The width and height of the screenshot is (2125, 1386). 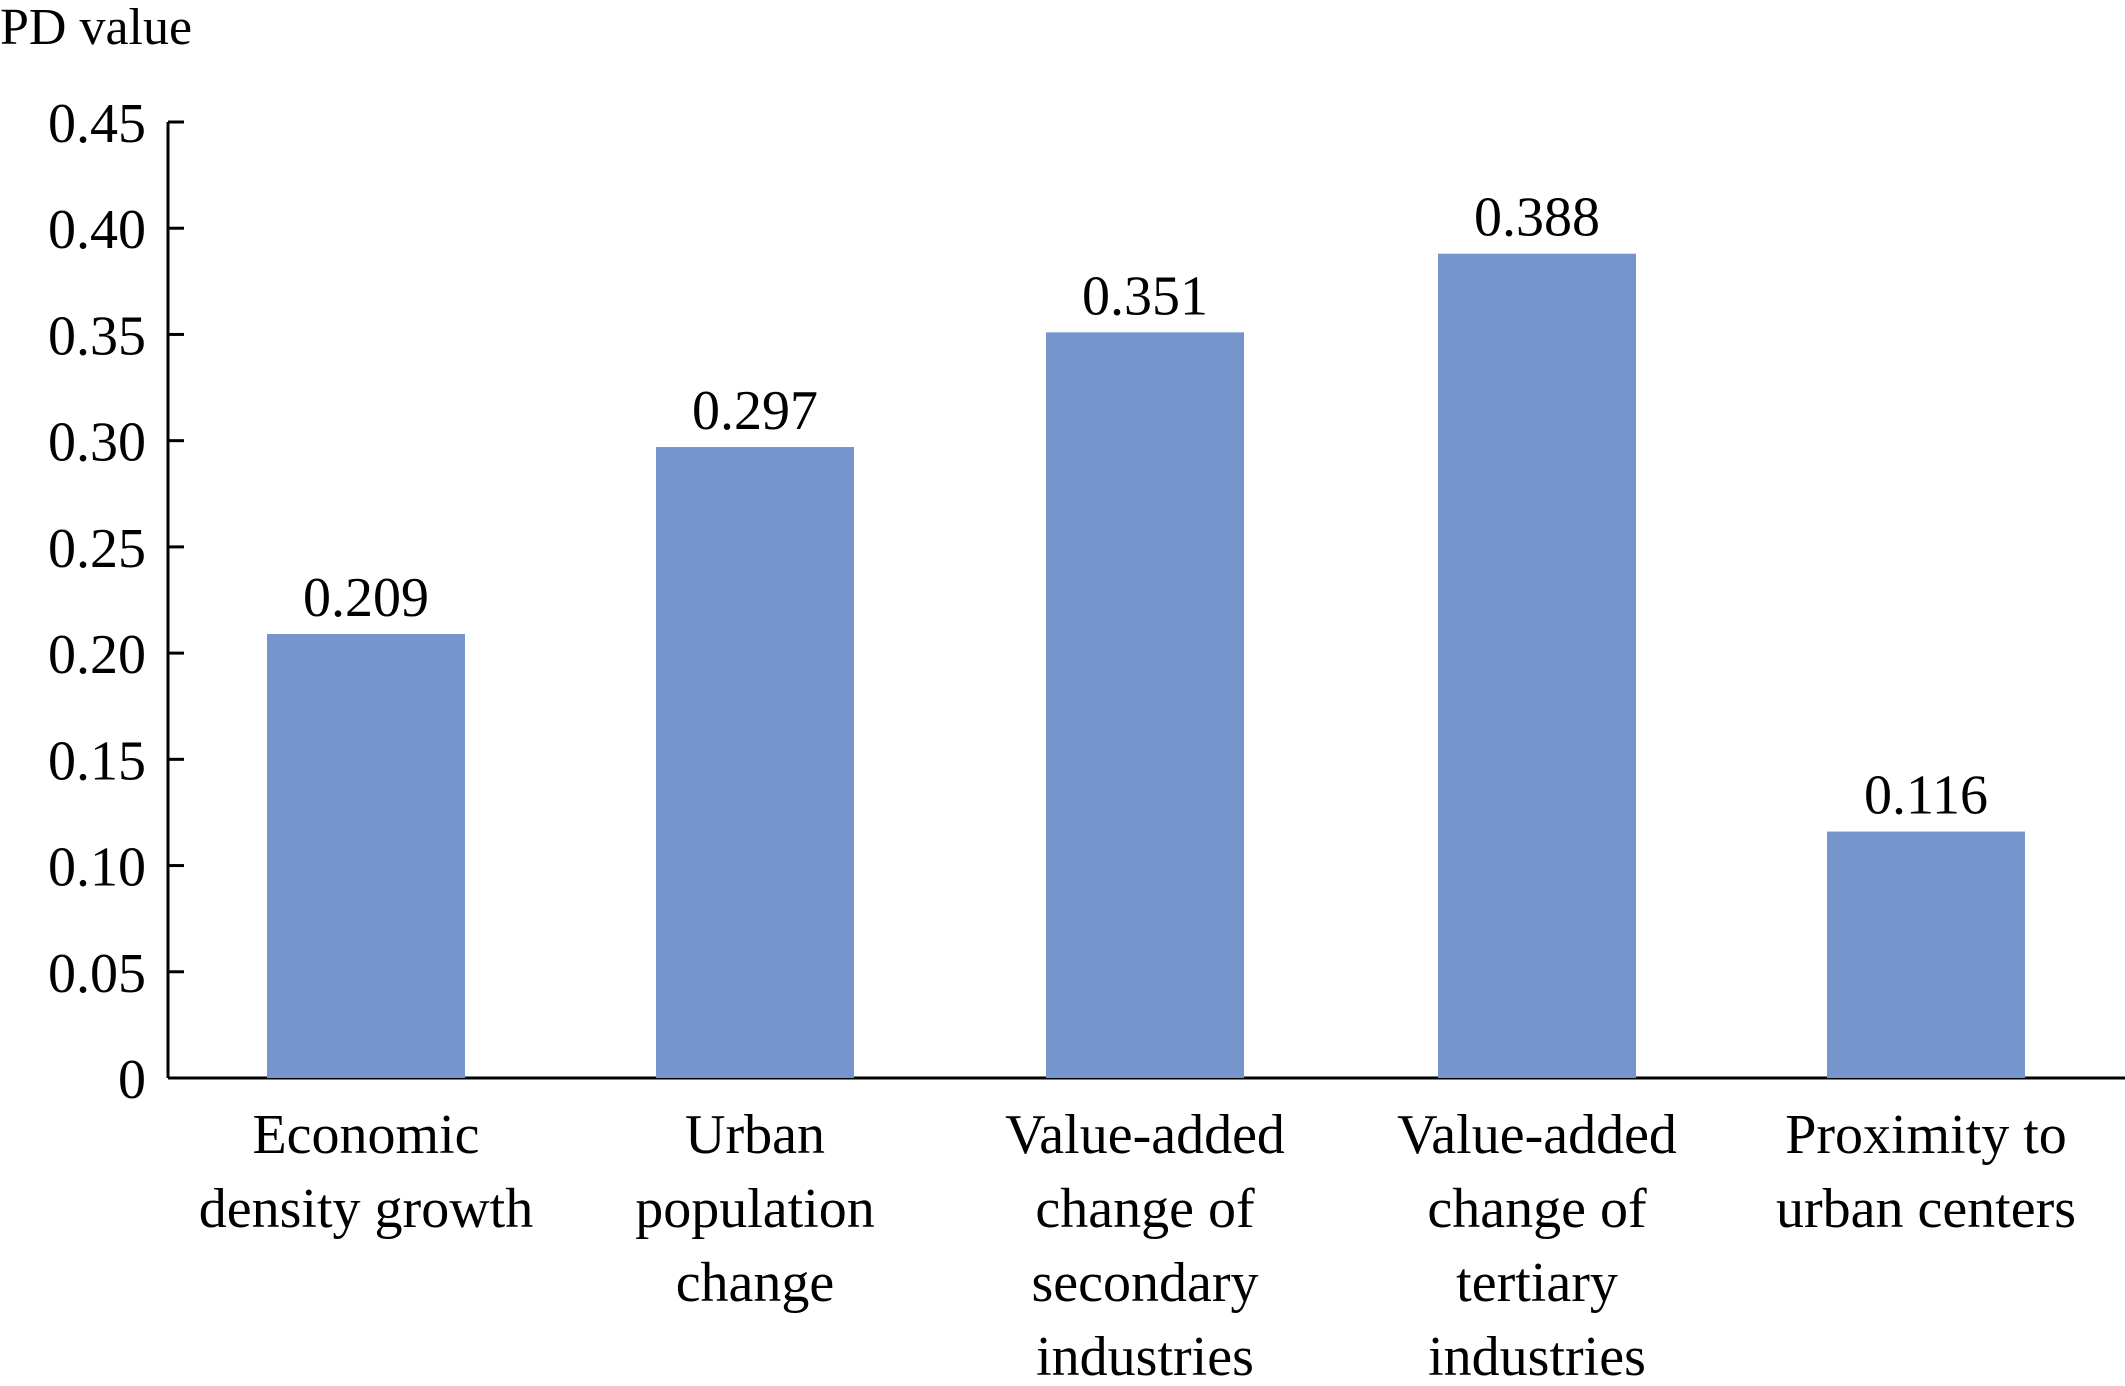 I want to click on x-category-label-line: change, so click(x=755, y=1283).